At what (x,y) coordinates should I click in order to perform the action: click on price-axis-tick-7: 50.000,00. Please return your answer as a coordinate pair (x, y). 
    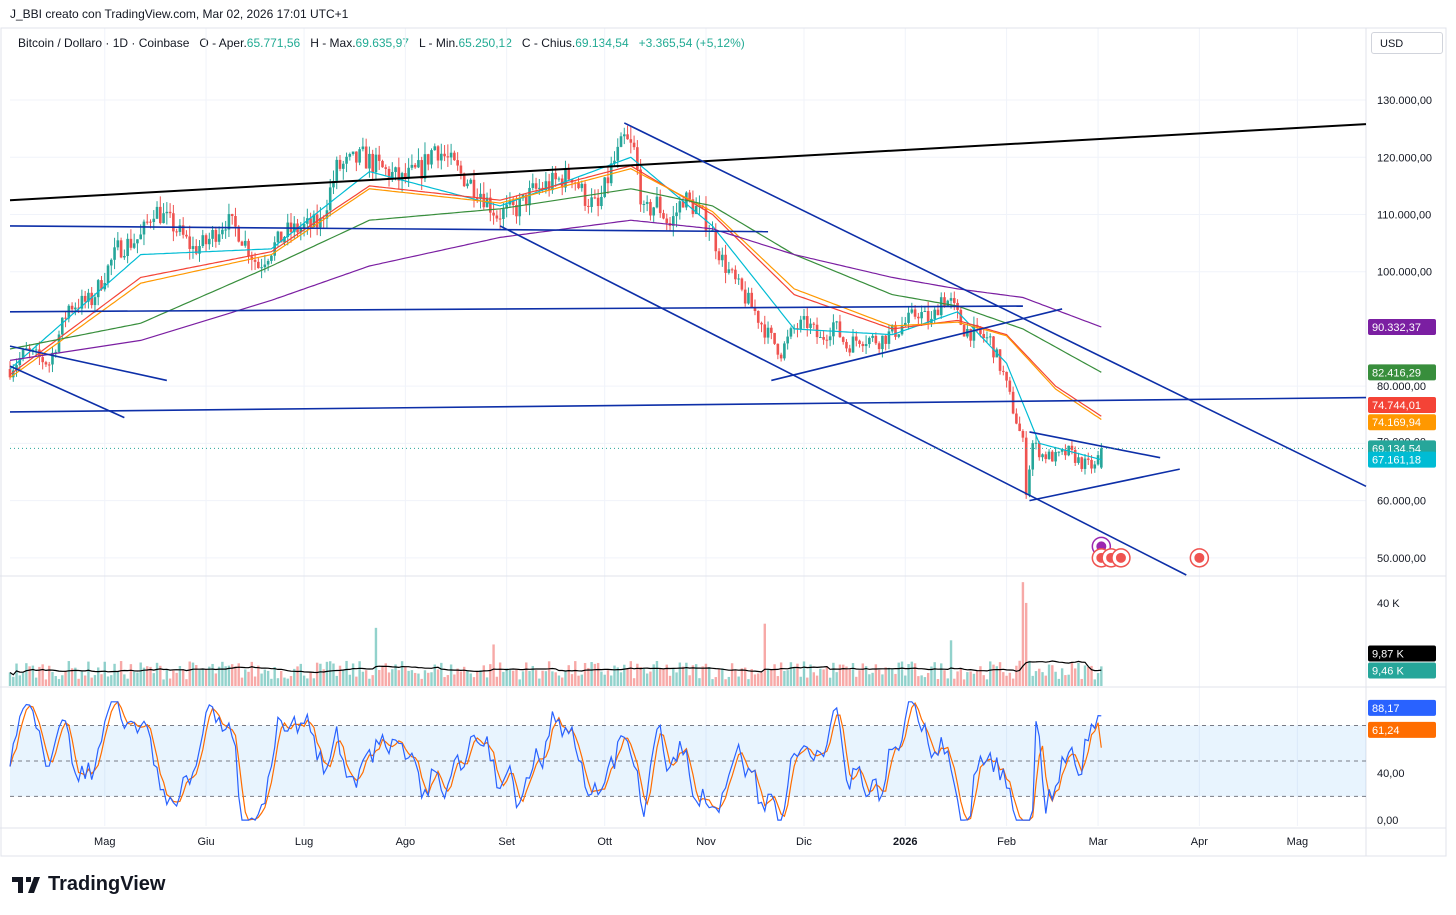
    Looking at the image, I should click on (1401, 559).